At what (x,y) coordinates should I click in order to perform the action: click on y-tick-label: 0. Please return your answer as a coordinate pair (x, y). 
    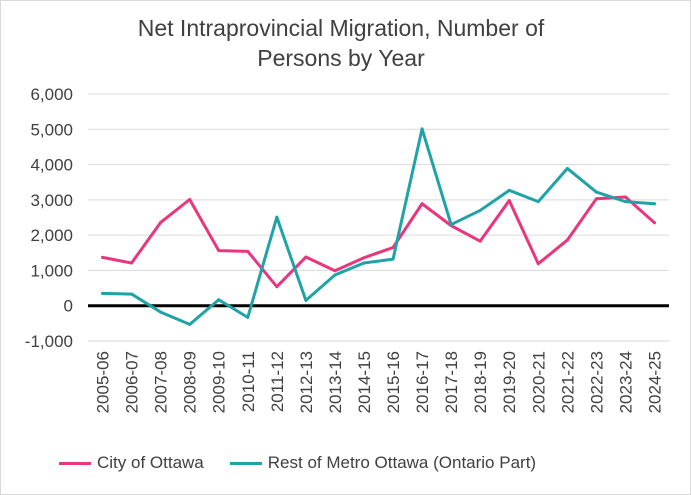
    Looking at the image, I should click on (68, 306).